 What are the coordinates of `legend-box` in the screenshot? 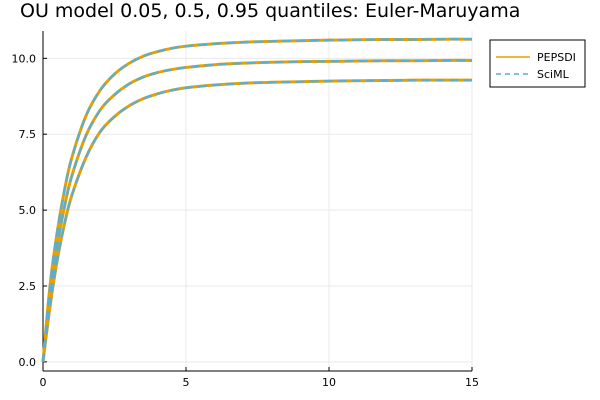 It's located at (537, 63).